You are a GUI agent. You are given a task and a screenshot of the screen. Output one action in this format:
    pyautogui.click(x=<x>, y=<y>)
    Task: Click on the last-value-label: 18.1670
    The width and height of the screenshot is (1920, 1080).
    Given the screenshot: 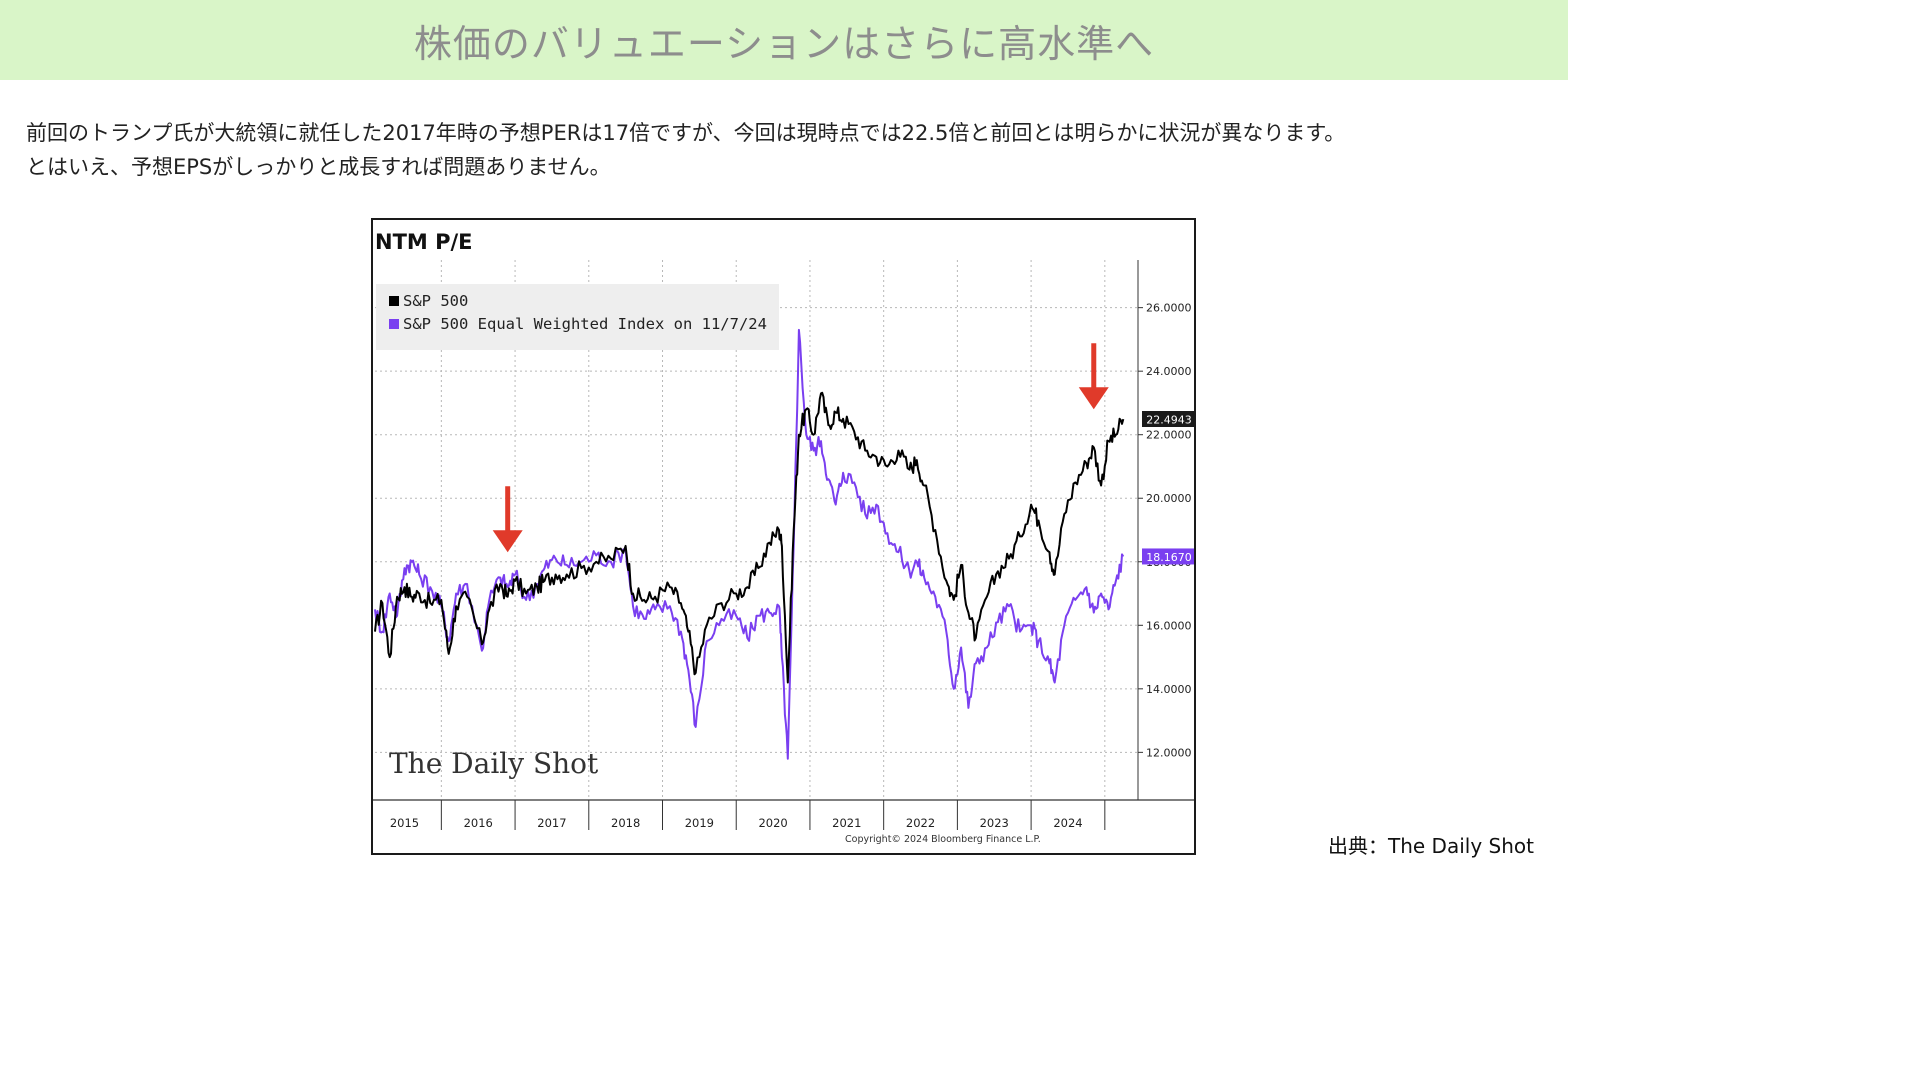 What is the action you would take?
    pyautogui.click(x=1169, y=557)
    